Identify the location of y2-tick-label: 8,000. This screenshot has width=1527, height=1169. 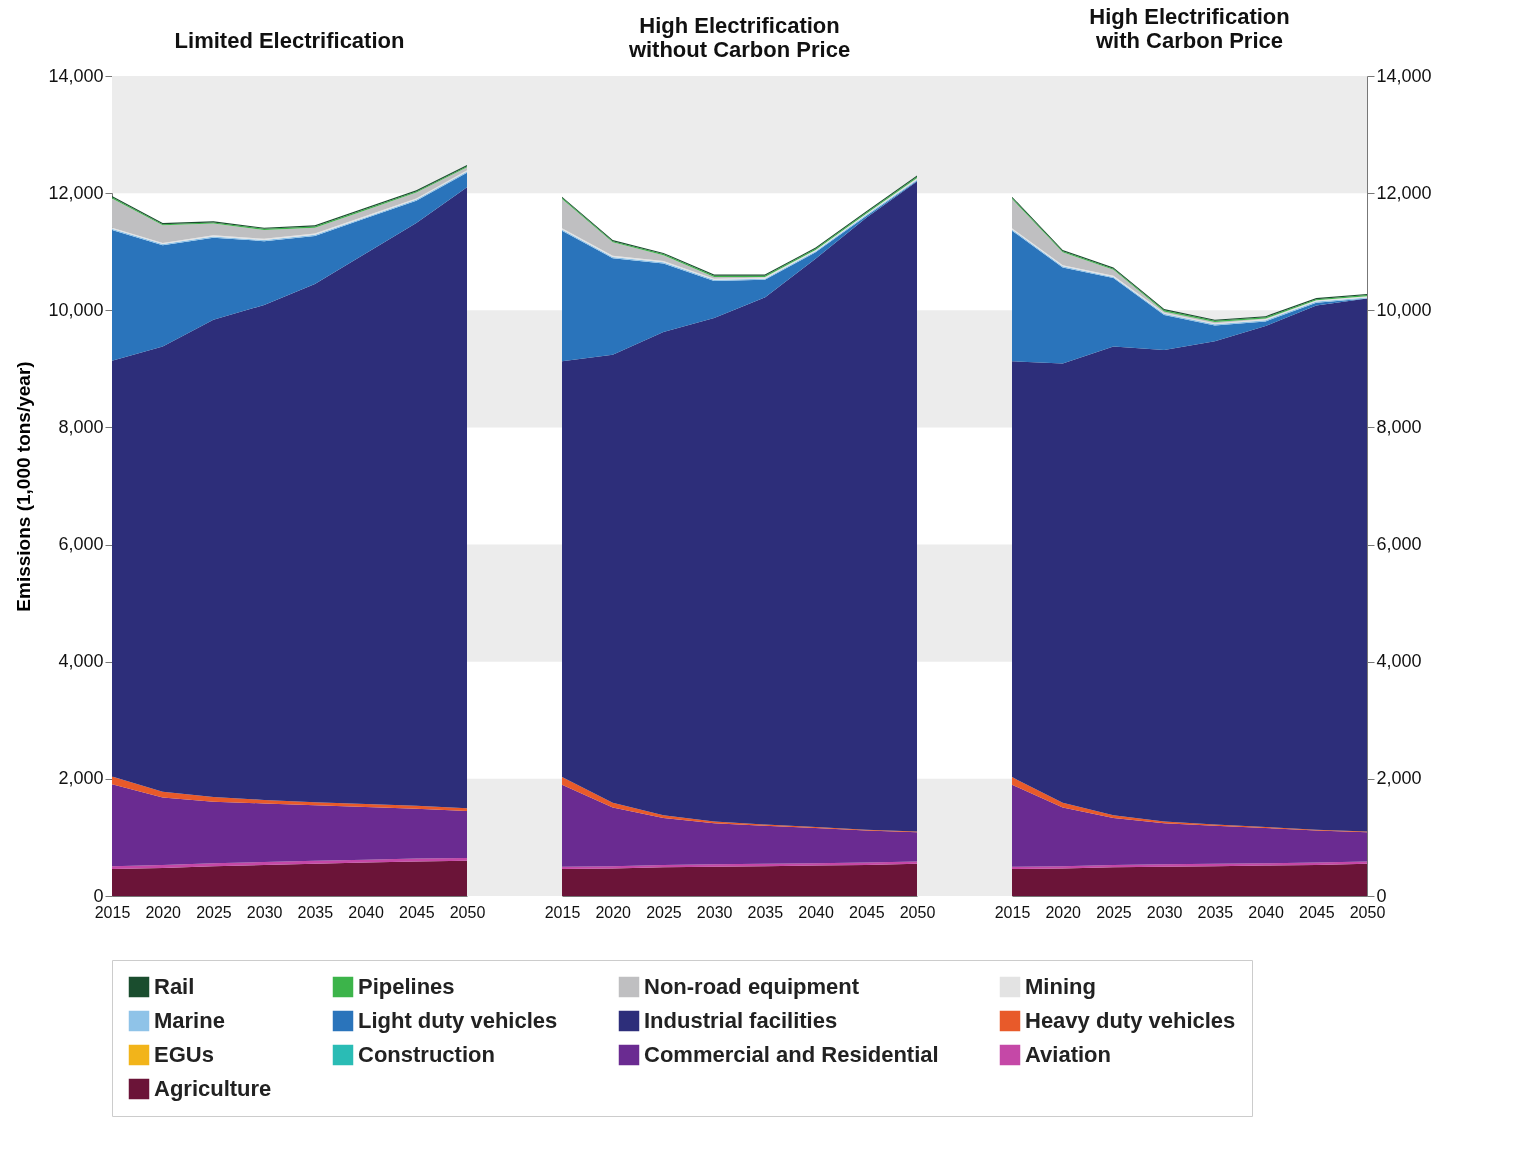
(1399, 426).